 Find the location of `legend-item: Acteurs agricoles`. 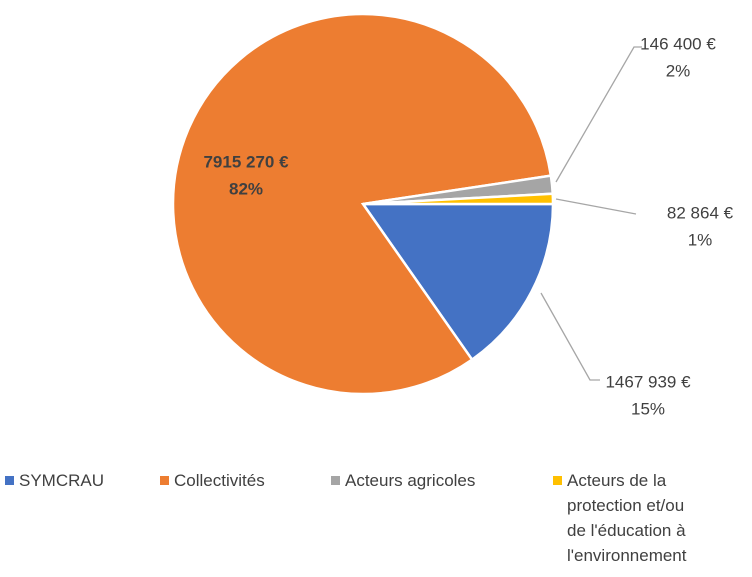

legend-item: Acteurs agricoles is located at coordinates (436, 480).